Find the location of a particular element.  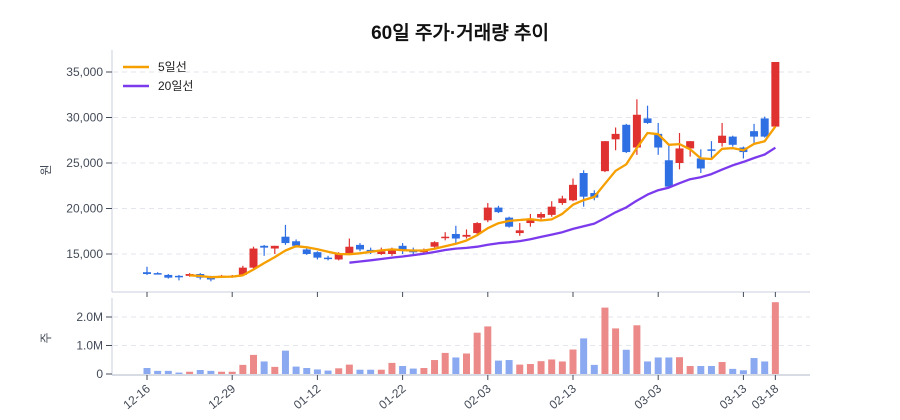

x-tick-label: 02-03 is located at coordinates (477, 396).